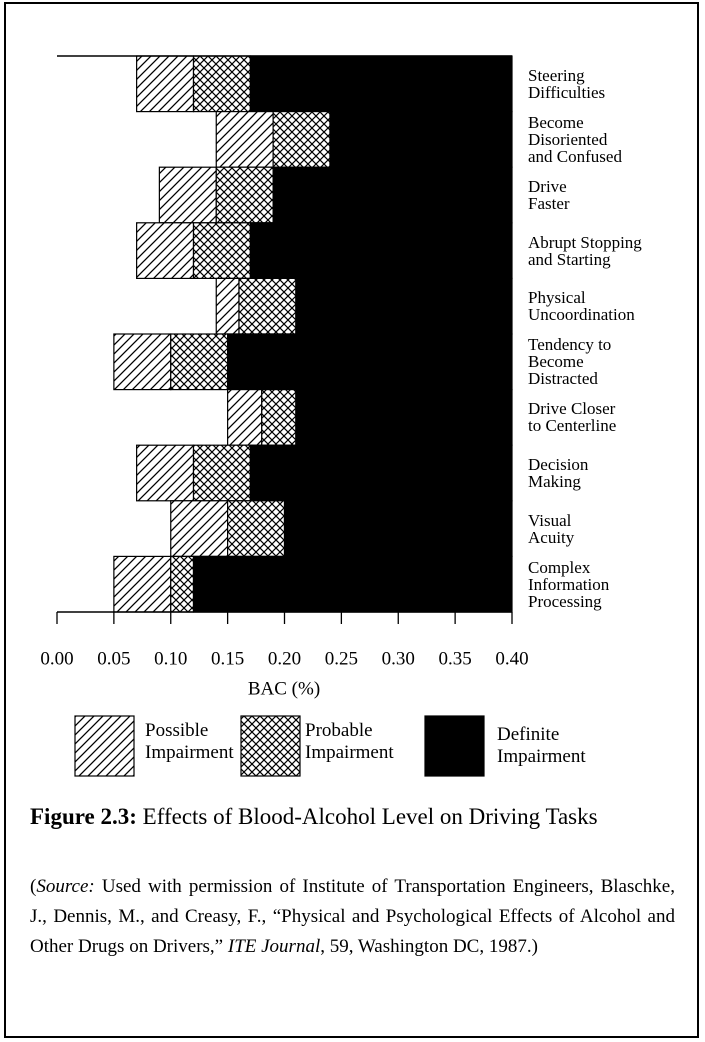  What do you see at coordinates (569, 584) in the screenshot?
I see `category-label: Complex Information Processing` at bounding box center [569, 584].